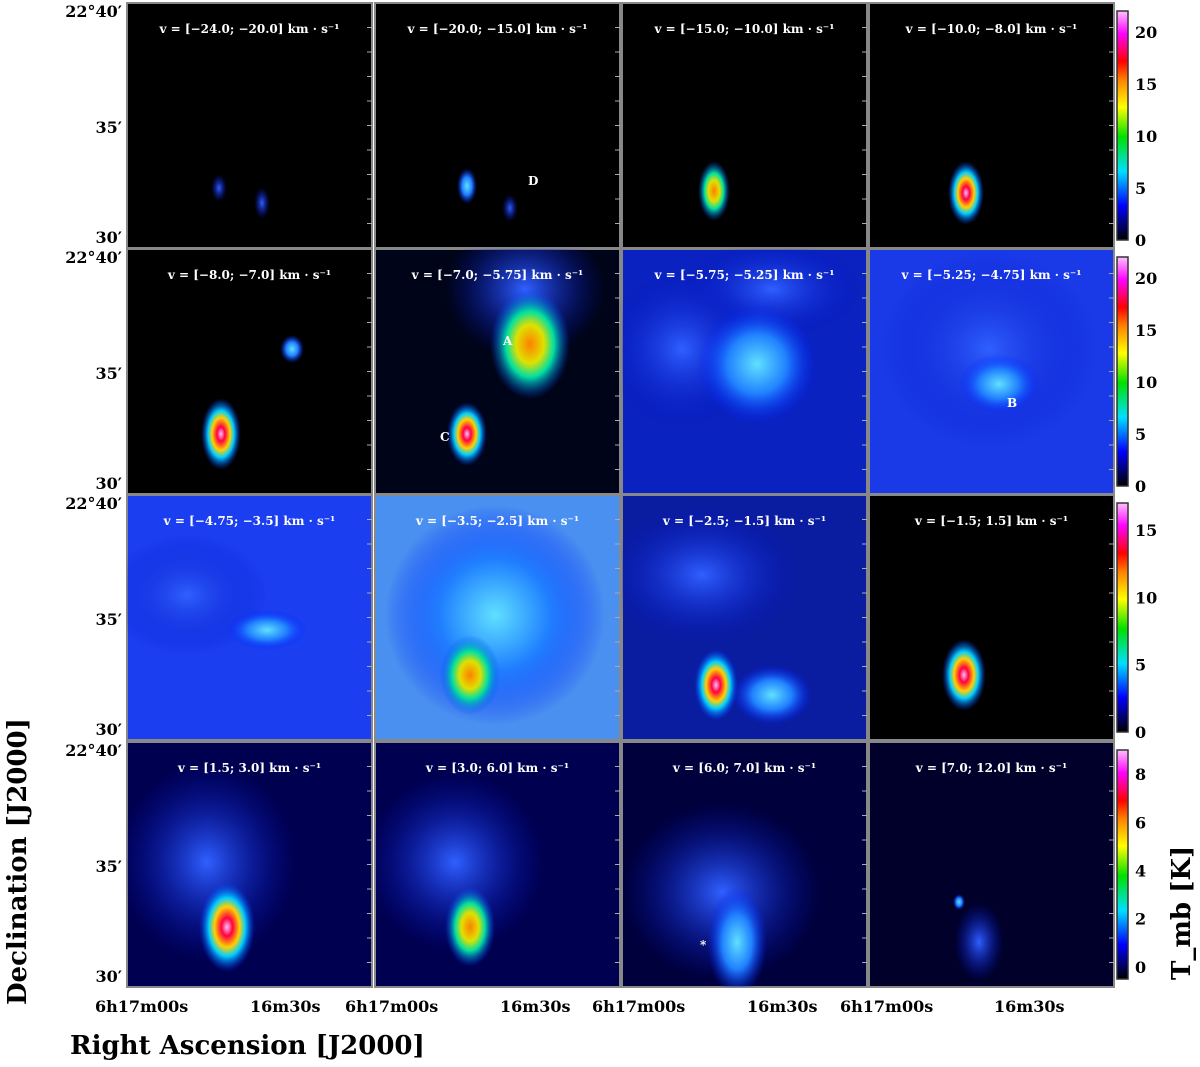 This screenshot has height=1067, width=1200. What do you see at coordinates (1140, 774) in the screenshot?
I see `colorbar-tick-label: 8` at bounding box center [1140, 774].